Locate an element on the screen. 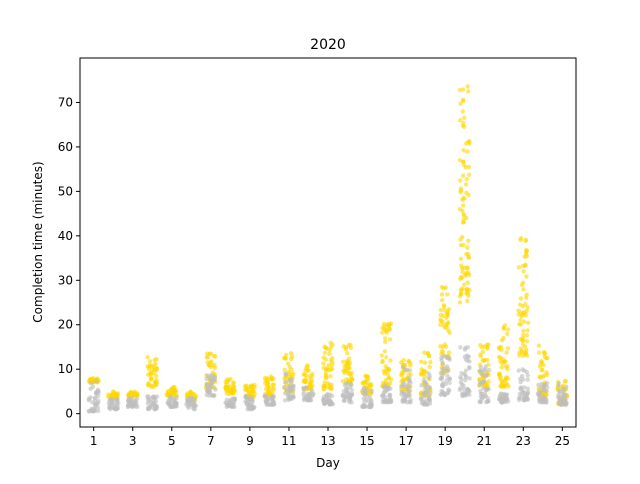 This screenshot has width=640, height=484. y-tick-label: 50 is located at coordinates (65, 191).